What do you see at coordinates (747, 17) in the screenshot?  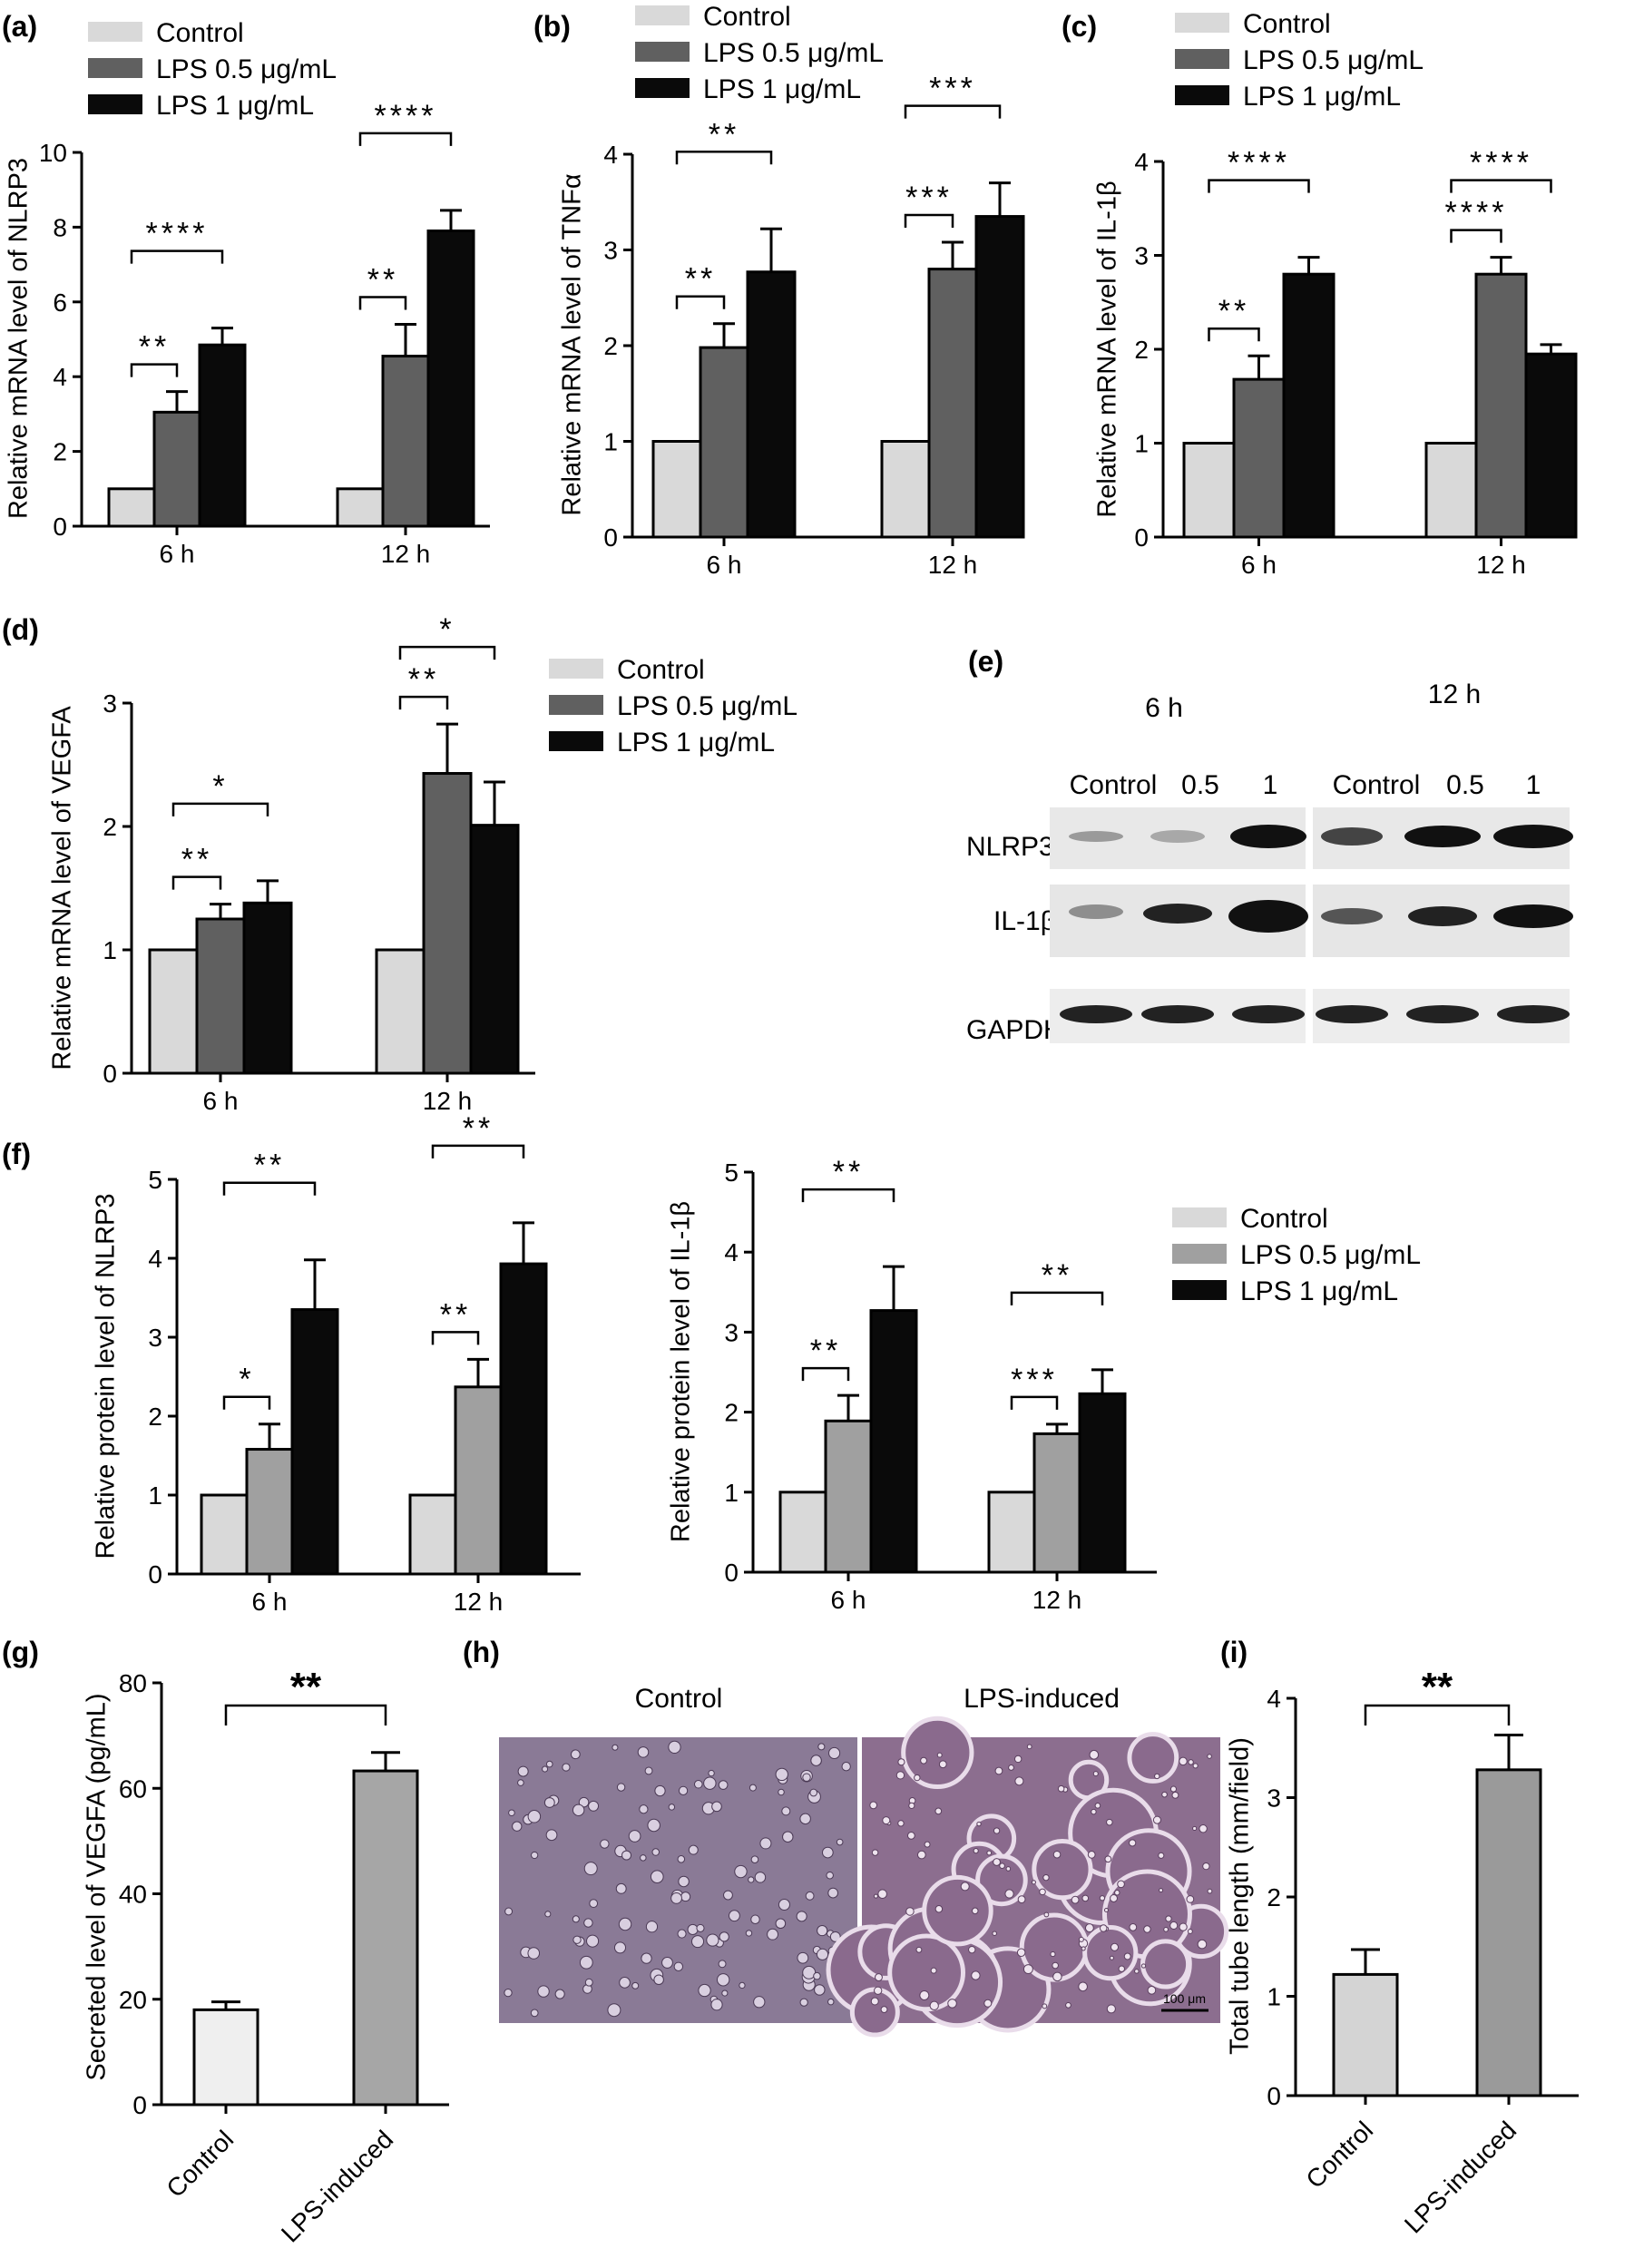 I see `legend-label: Control` at bounding box center [747, 17].